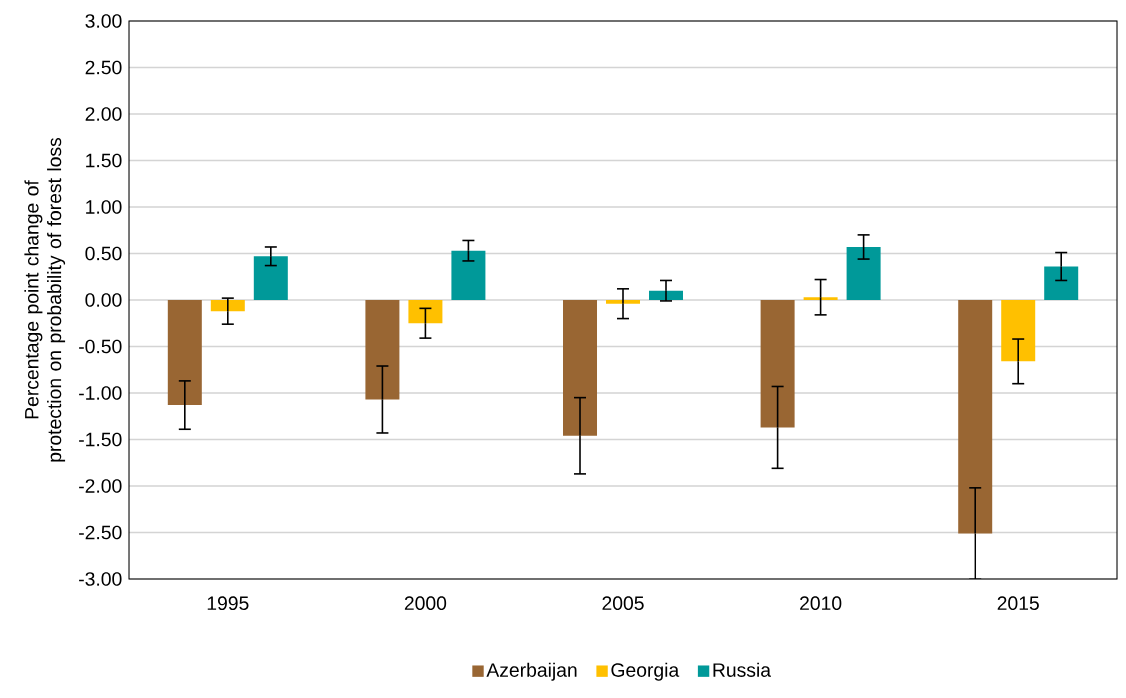 Image resolution: width=1126 pixels, height=698 pixels. Describe the element at coordinates (623, 603) in the screenshot. I see `x-tick-label: 2005` at that location.